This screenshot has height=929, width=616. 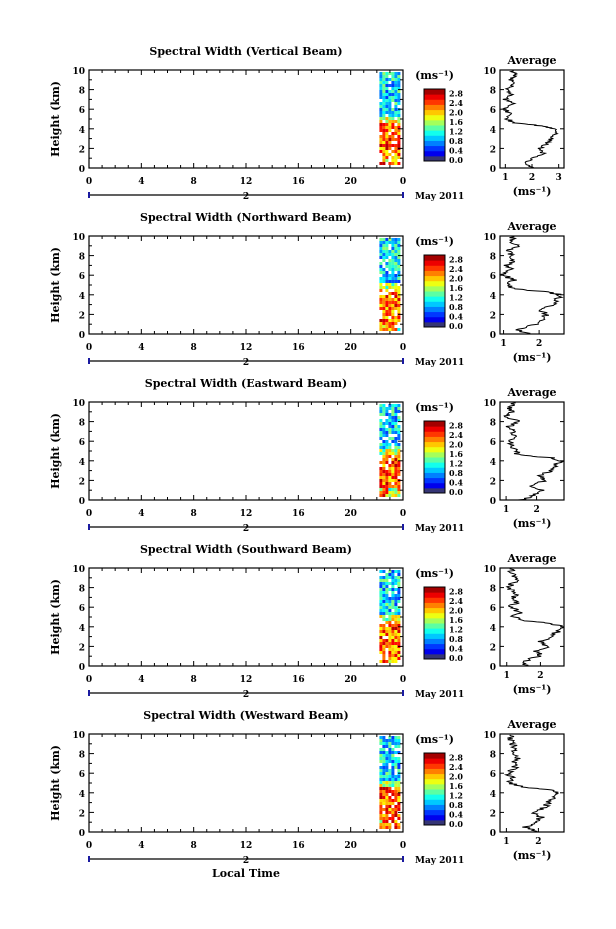 What do you see at coordinates (82, 150) in the screenshot?
I see `y-tick-label: 2` at bounding box center [82, 150].